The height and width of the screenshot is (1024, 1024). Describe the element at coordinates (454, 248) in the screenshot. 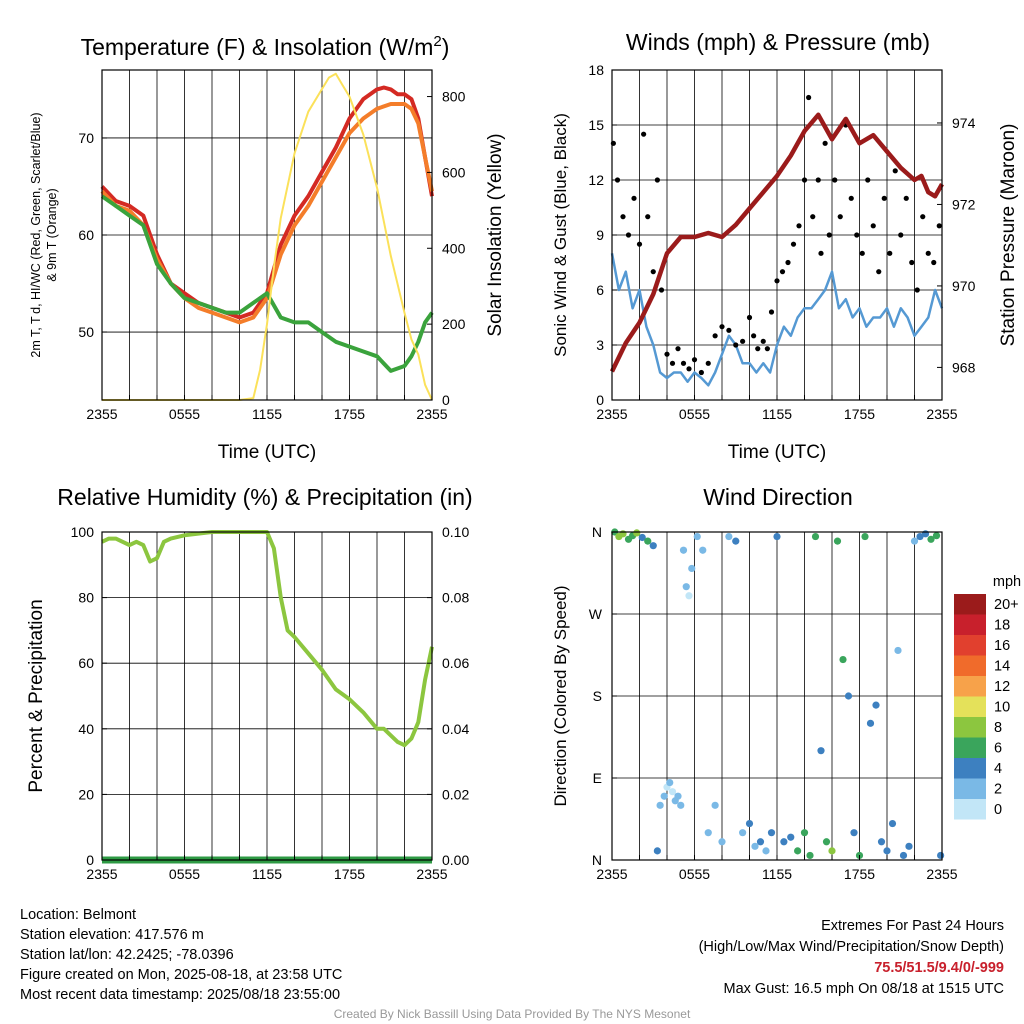

I see `y2-tick-label: 400` at that location.